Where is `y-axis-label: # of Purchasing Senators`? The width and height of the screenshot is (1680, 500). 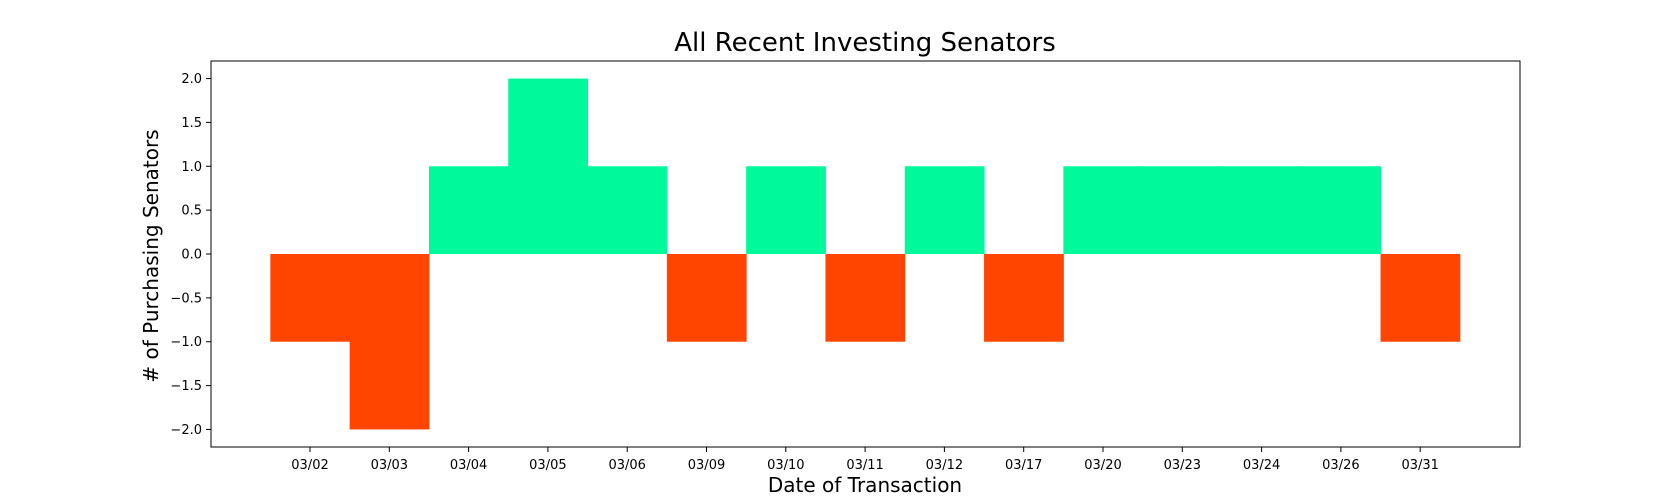
y-axis-label: # of Purchasing Senators is located at coordinates (151, 255).